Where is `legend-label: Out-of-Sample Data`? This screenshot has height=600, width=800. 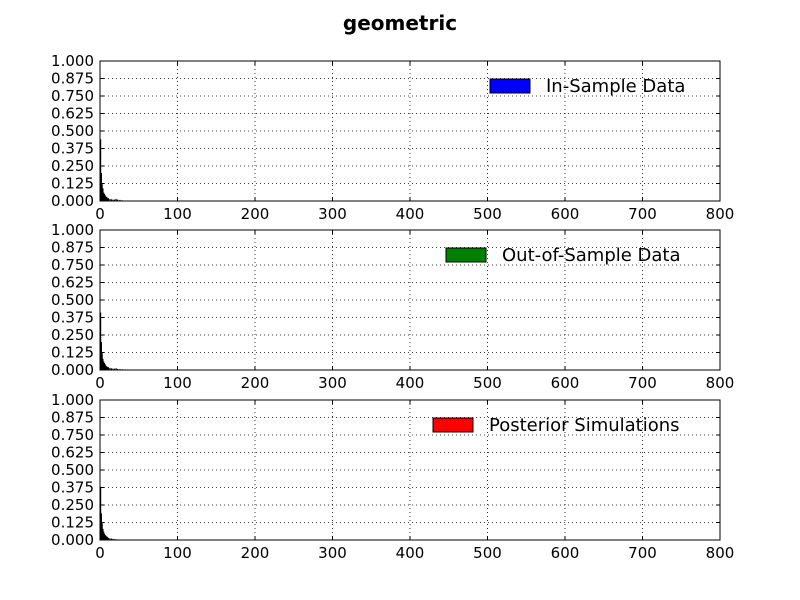 legend-label: Out-of-Sample Data is located at coordinates (591, 255).